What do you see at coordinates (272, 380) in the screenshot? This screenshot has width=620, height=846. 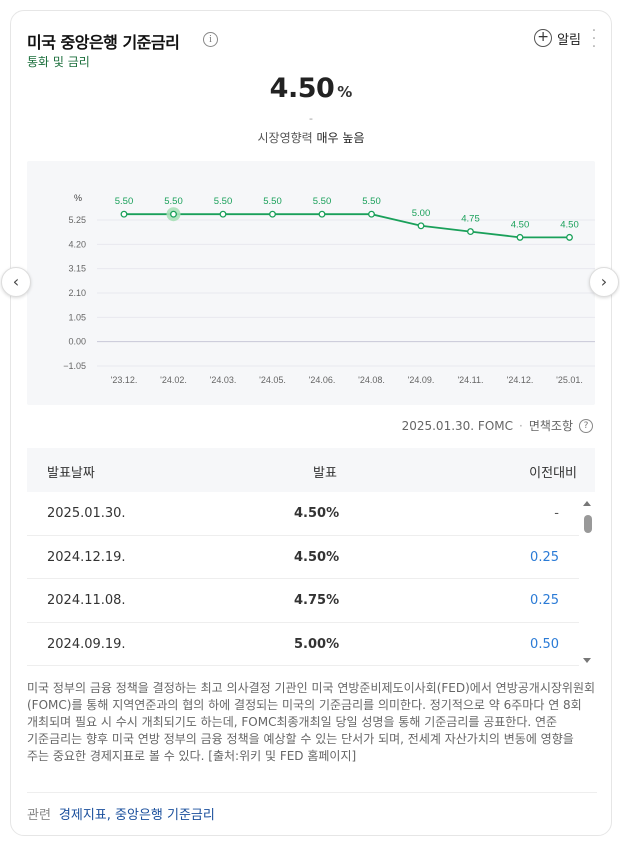 I see `x-tick-label: '24.05.` at bounding box center [272, 380].